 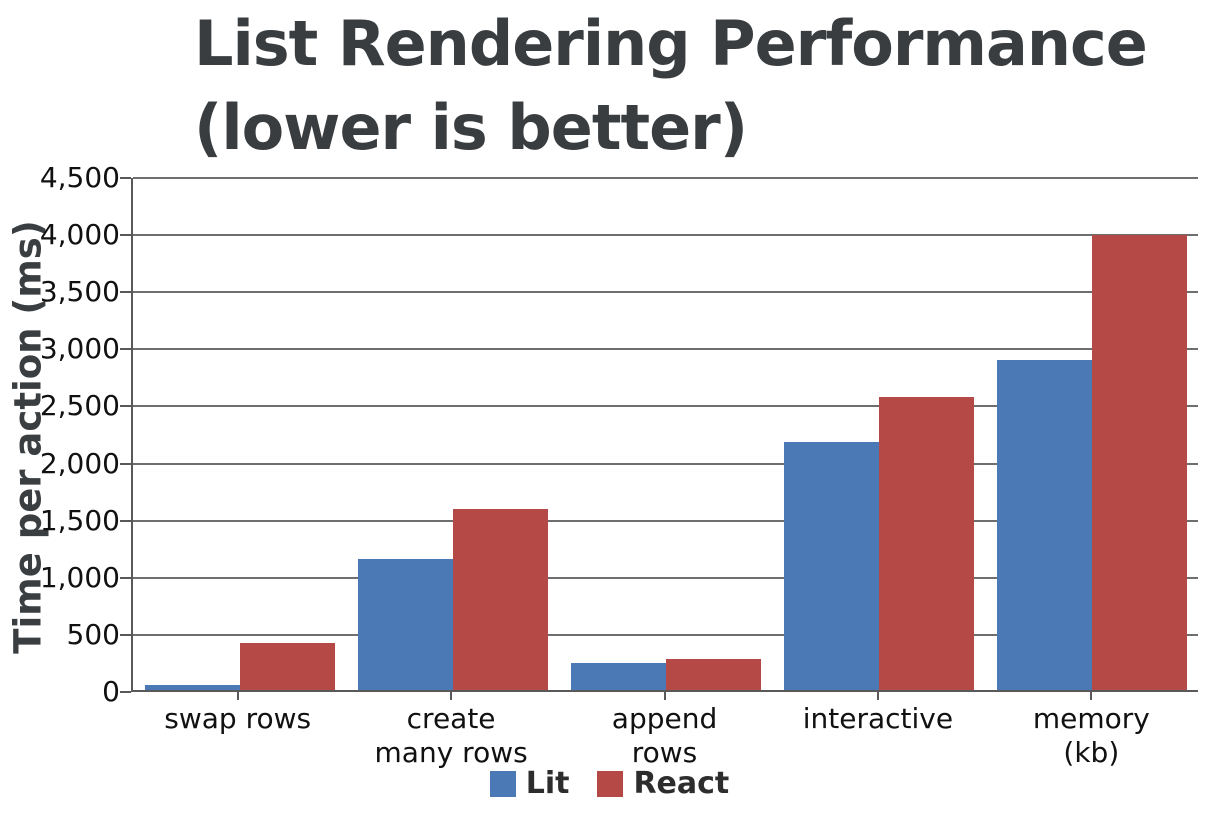 I want to click on bar-group-interactive, so click(x=878, y=434).